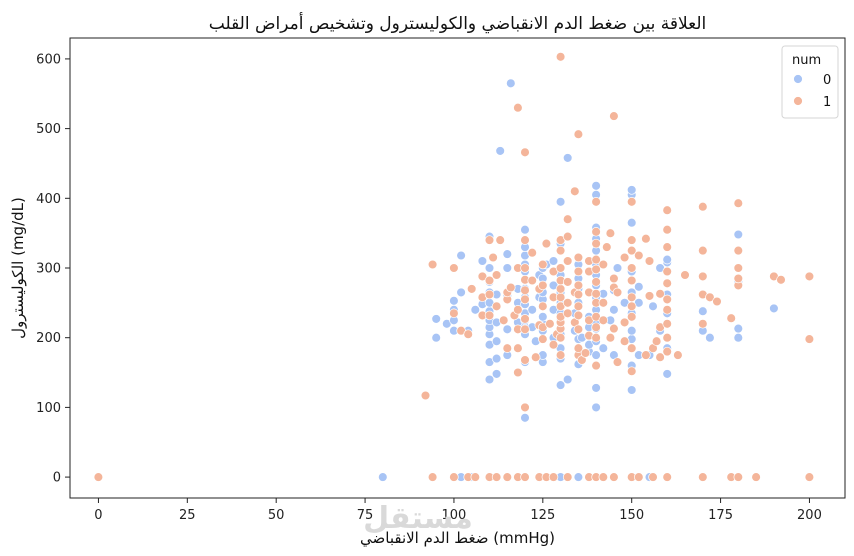 This screenshot has height=556, width=854. Describe the element at coordinates (276, 515) in the screenshot. I see `x-tick-label: 50` at that location.